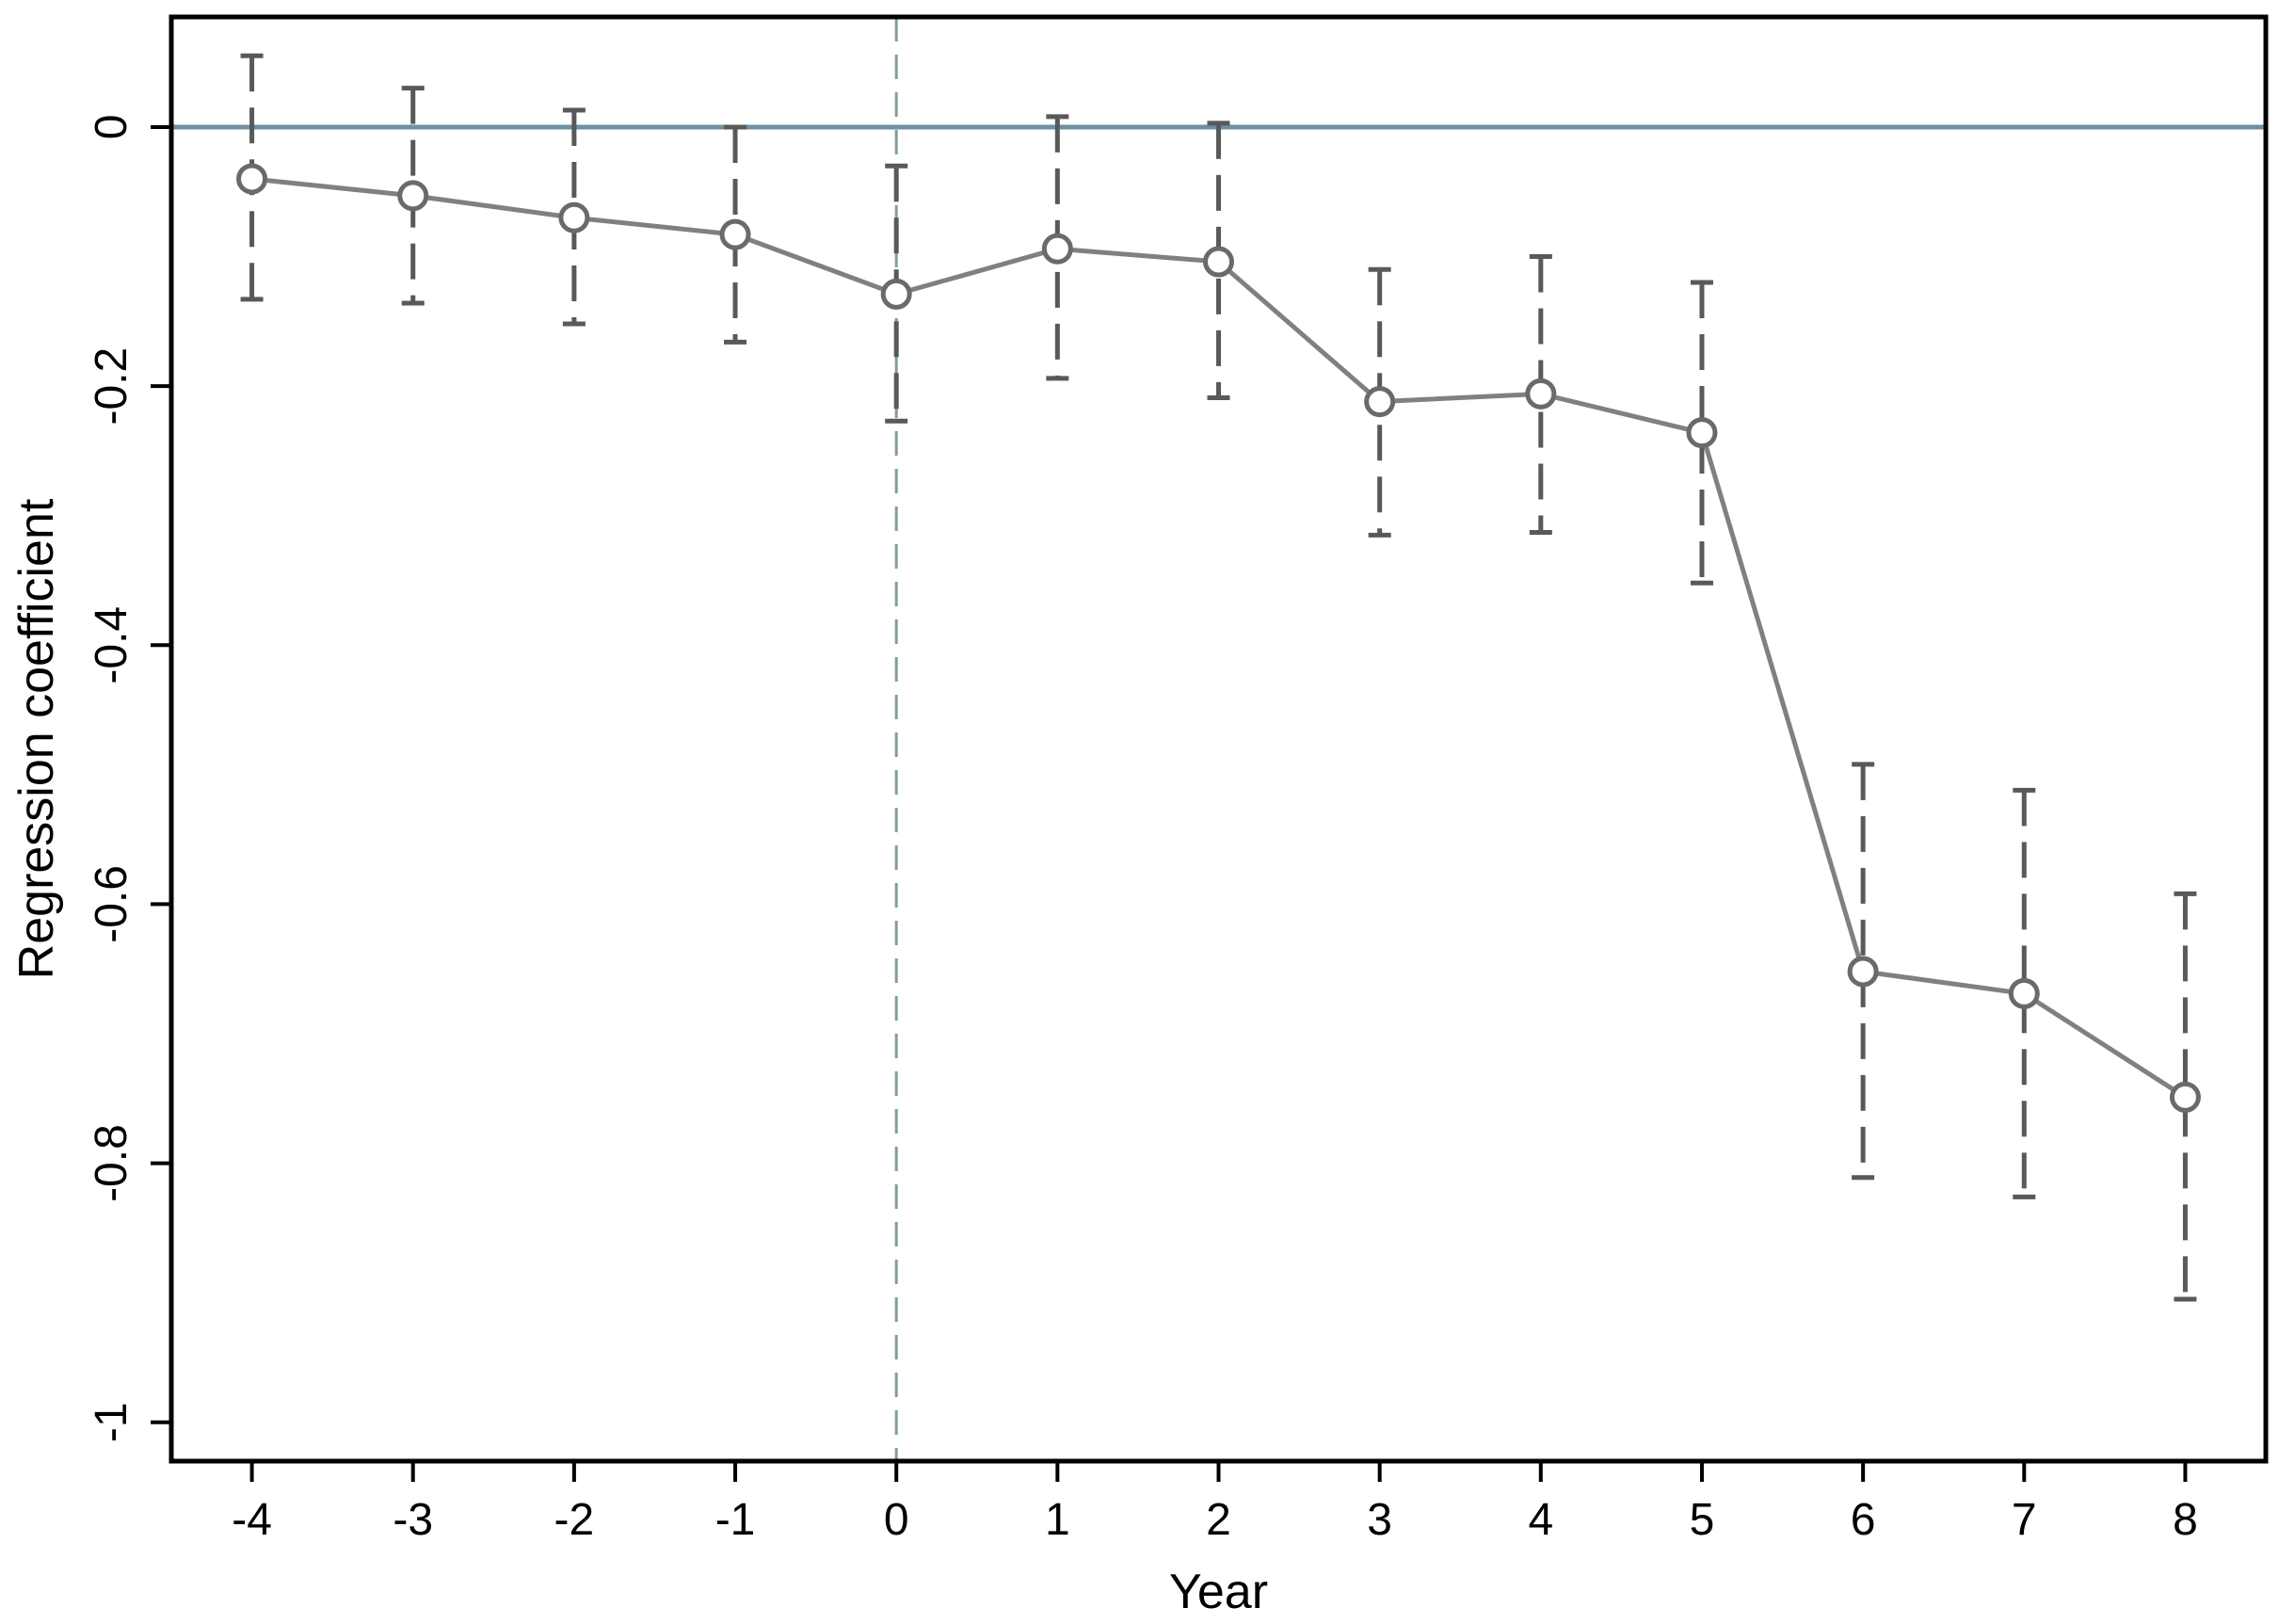  Describe the element at coordinates (1541, 1520) in the screenshot. I see `x-tick-label: 4` at that location.